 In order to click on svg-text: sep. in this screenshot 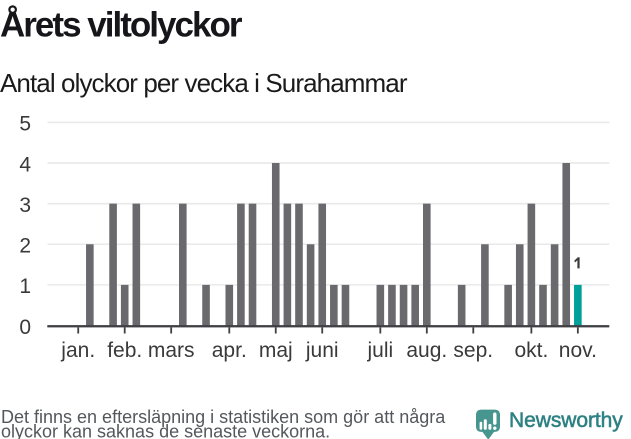, I will do `click(473, 350)`.